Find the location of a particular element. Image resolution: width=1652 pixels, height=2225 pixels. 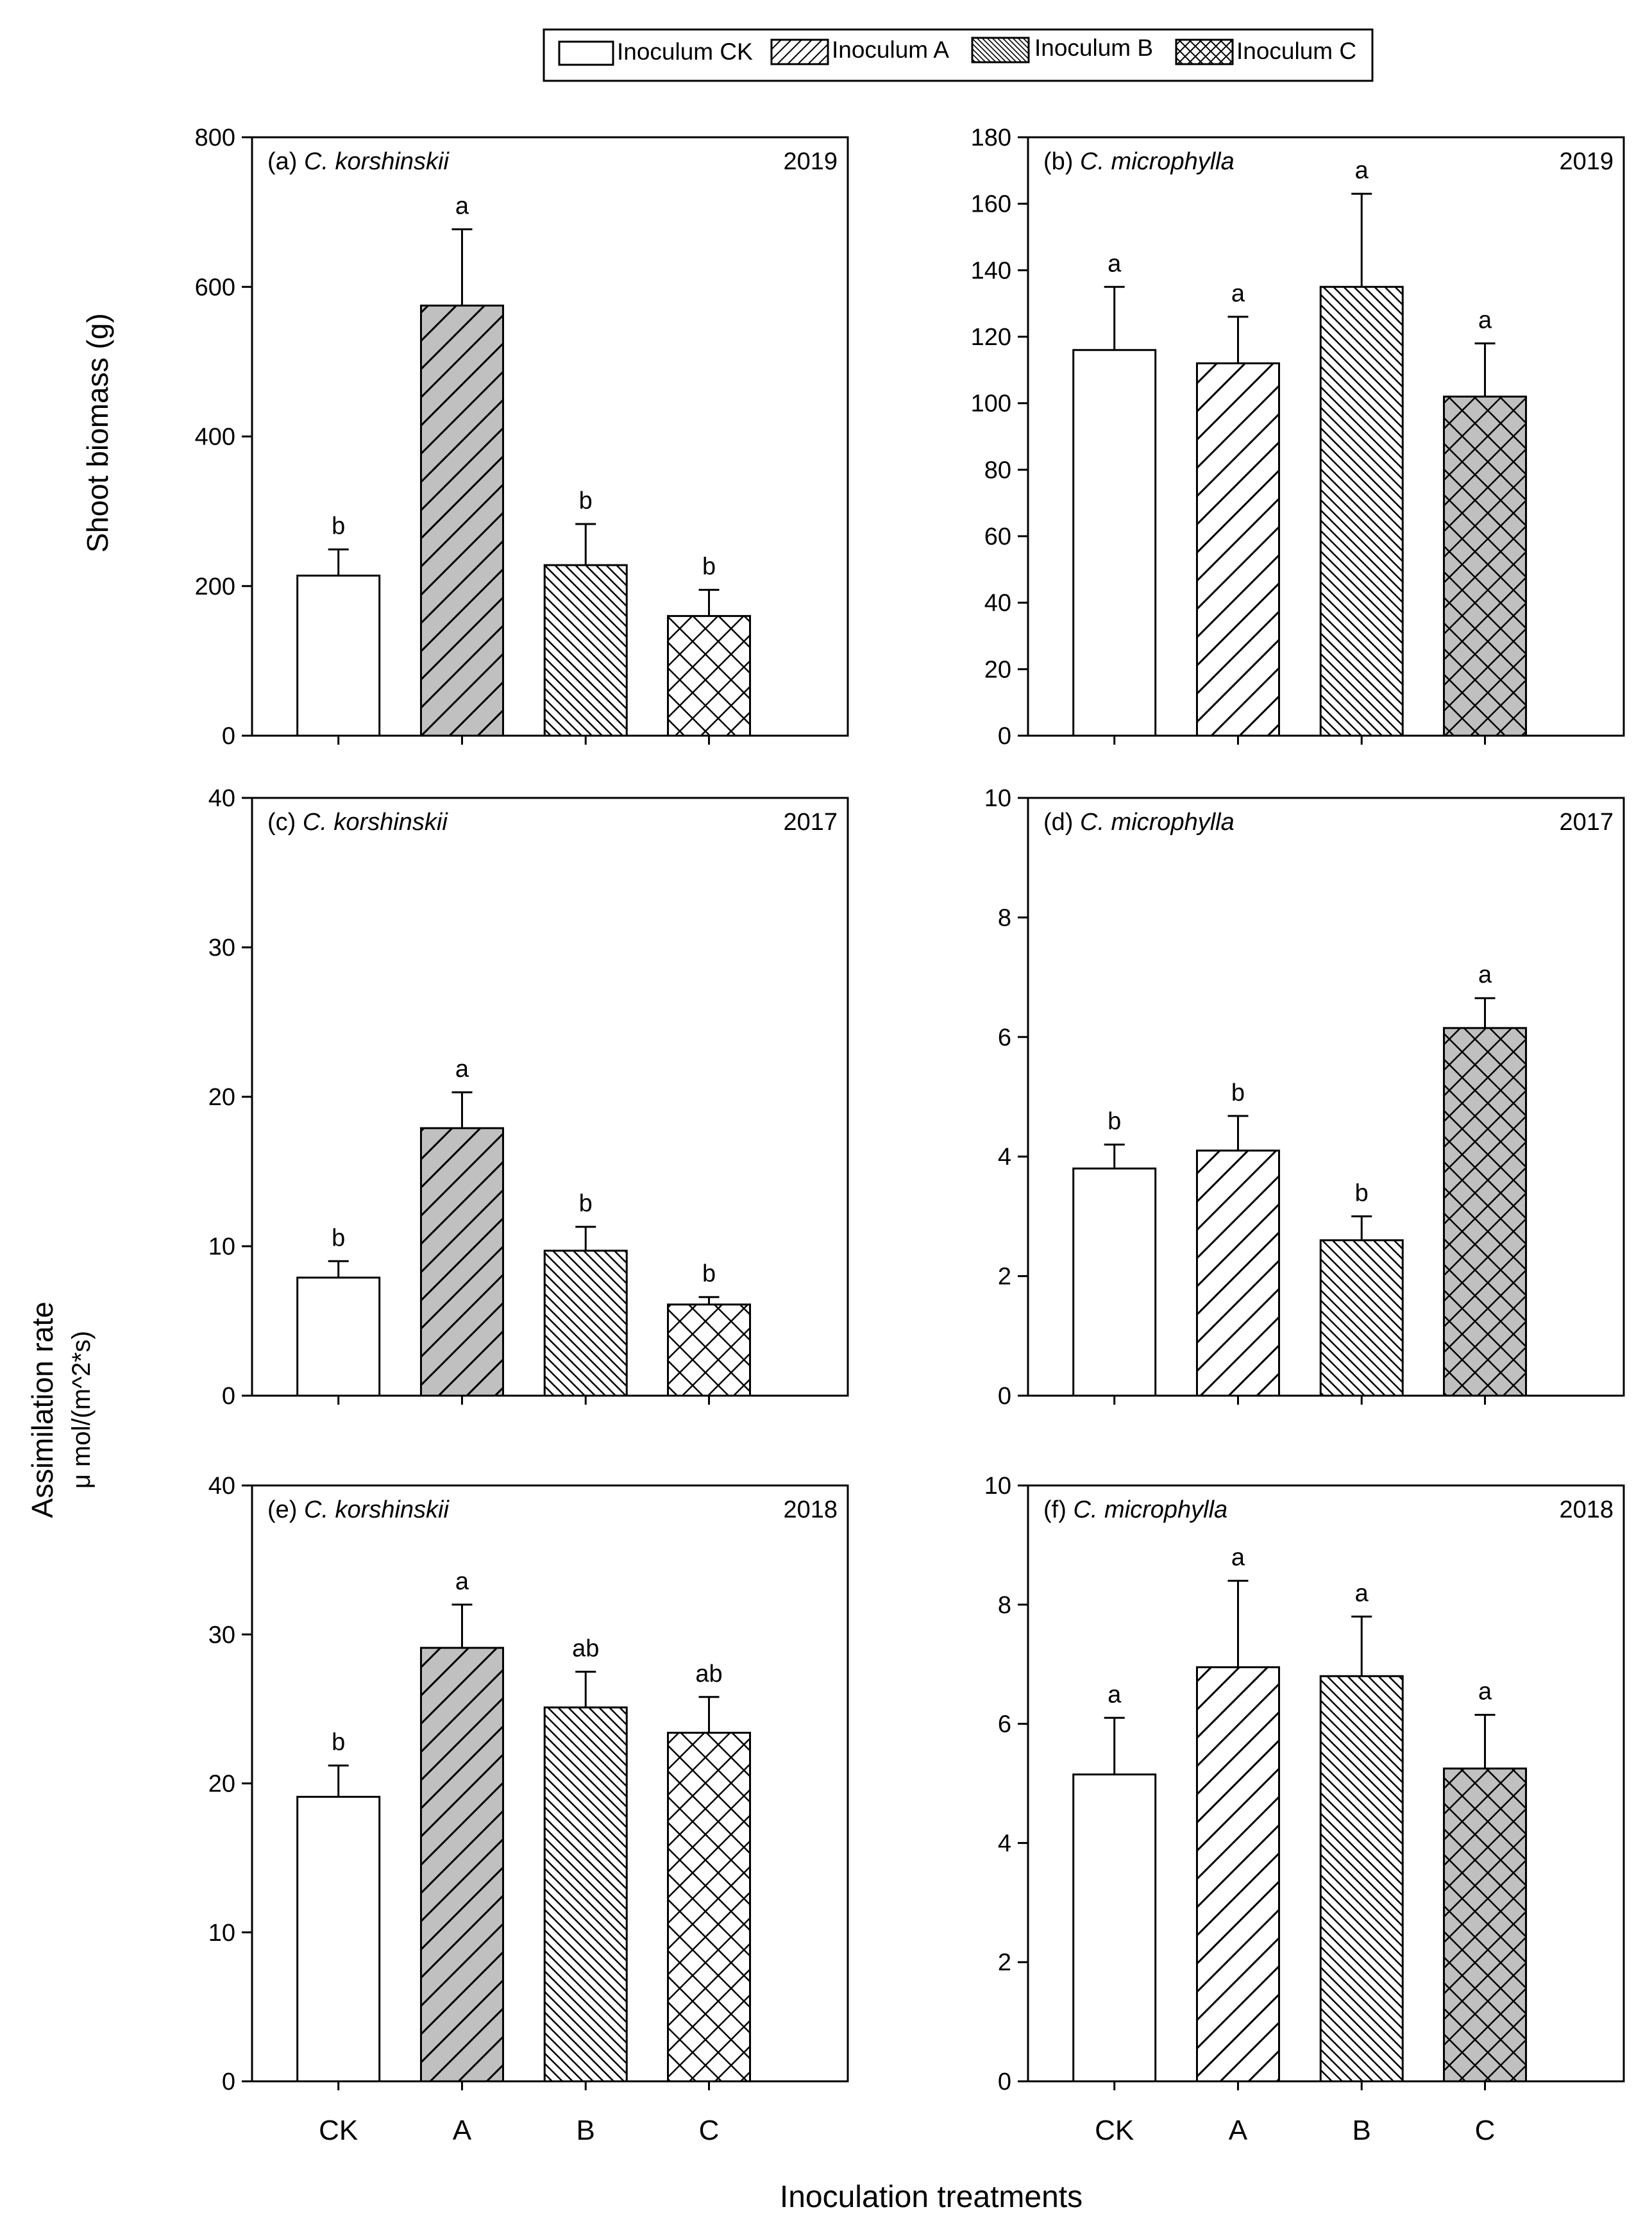

legend-swatch-c is located at coordinates (1204, 51).